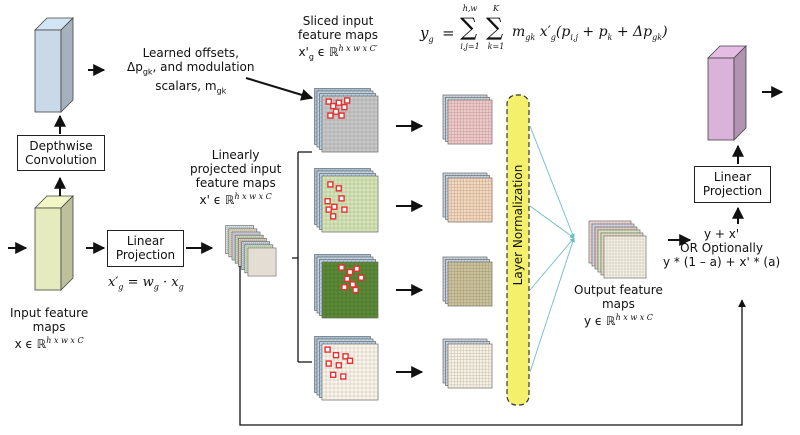  What do you see at coordinates (54, 243) in the screenshot?
I see `input-block` at bounding box center [54, 243].